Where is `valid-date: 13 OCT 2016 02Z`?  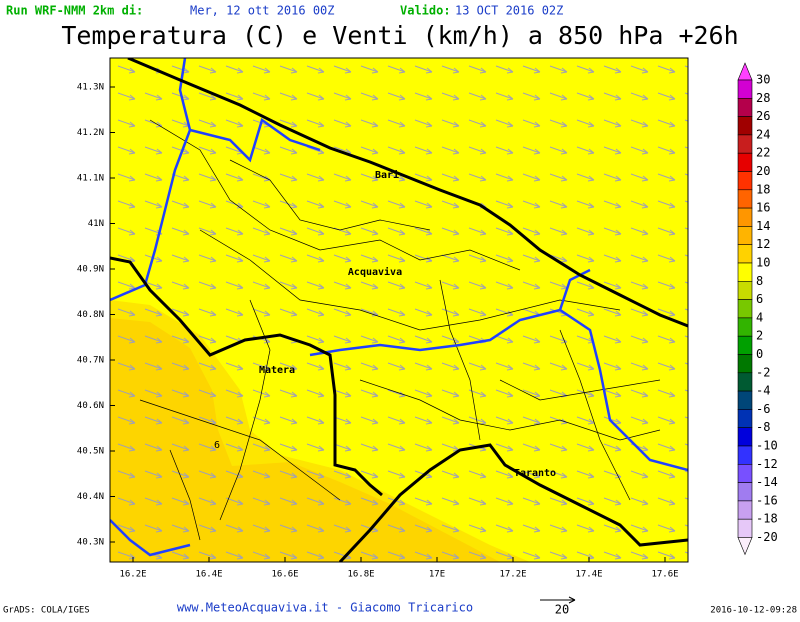 valid-date: 13 OCT 2016 02Z is located at coordinates (509, 11).